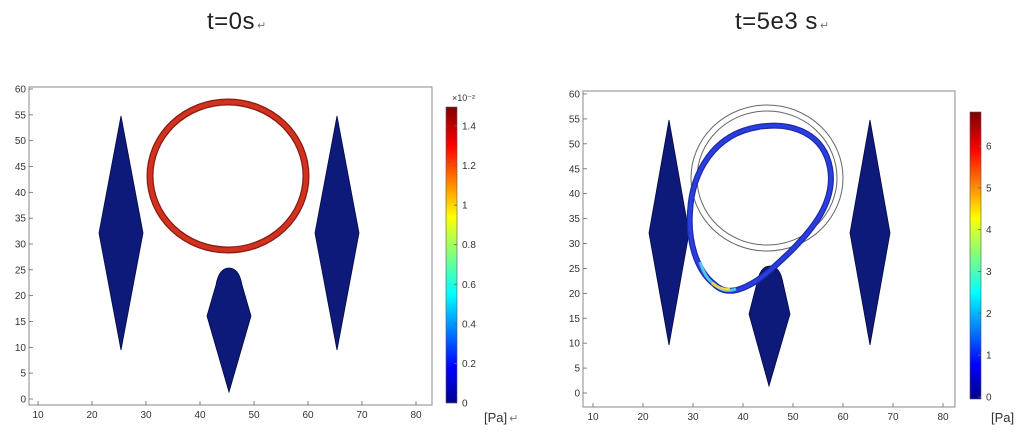 Image resolution: width=1024 pixels, height=434 pixels. What do you see at coordinates (465, 266) in the screenshot?
I see `colorbar-ticks-t0: 0 0.2 0.4 0.6 0.8 1 1.2 1.4` at bounding box center [465, 266].